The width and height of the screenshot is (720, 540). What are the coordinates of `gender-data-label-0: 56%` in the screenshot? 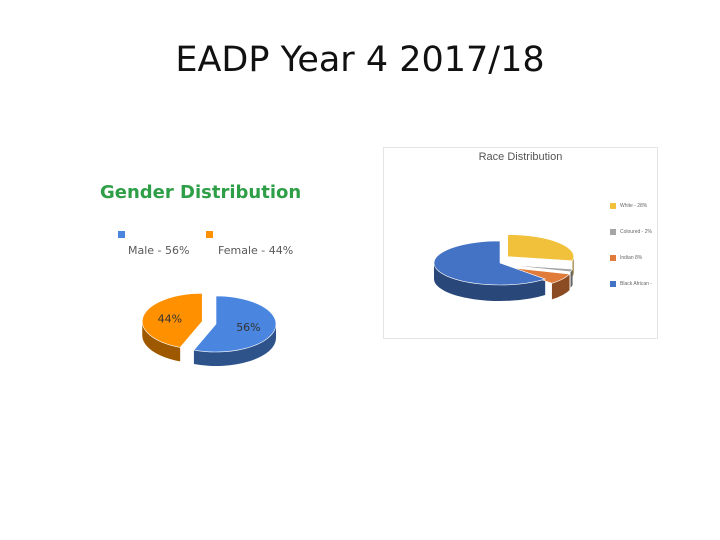 It's located at (248, 327).